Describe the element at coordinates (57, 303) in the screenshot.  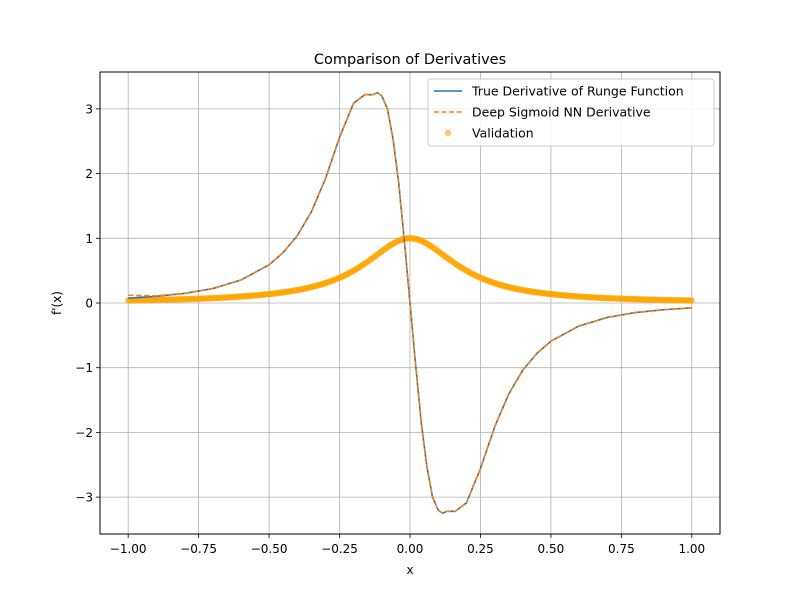
I see `y-axis-title: f'(x)` at that location.